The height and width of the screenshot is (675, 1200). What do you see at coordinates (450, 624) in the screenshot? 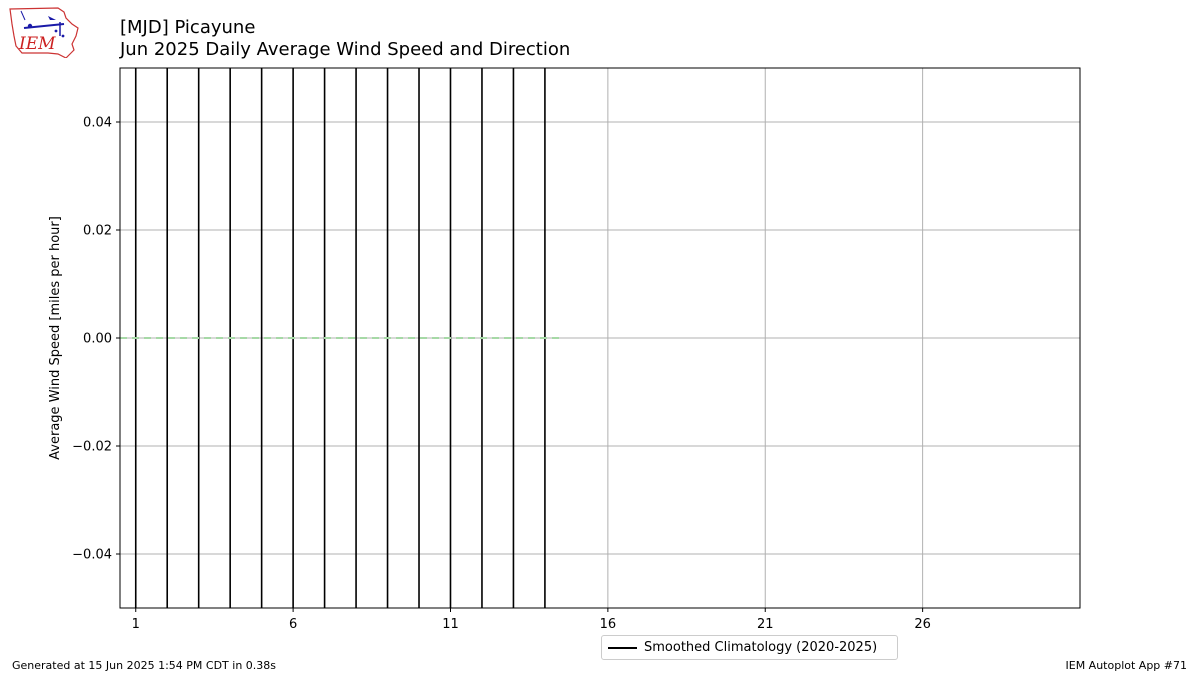
I see `x-tick-label: 11` at bounding box center [450, 624].